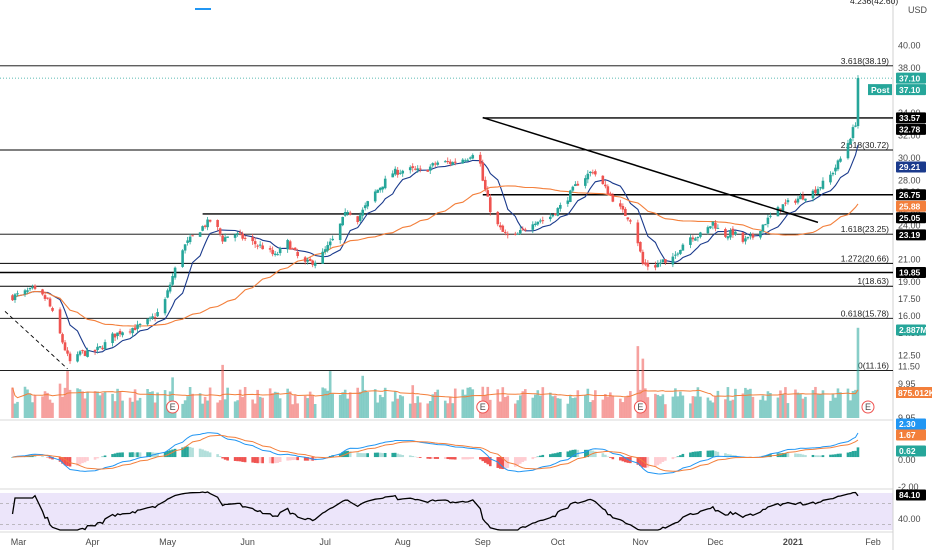  Describe the element at coordinates (910, 206) in the screenshot. I see `price-tag: 25.88` at that location.